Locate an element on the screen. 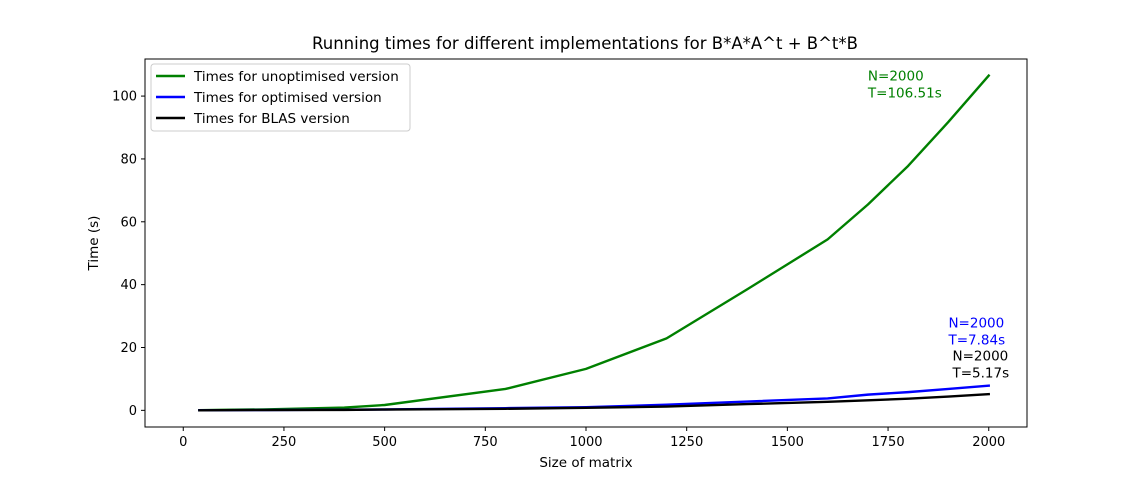  x-axis: 0 250 500 750 1000 1250 1500 1750 2000 is located at coordinates (592, 438).